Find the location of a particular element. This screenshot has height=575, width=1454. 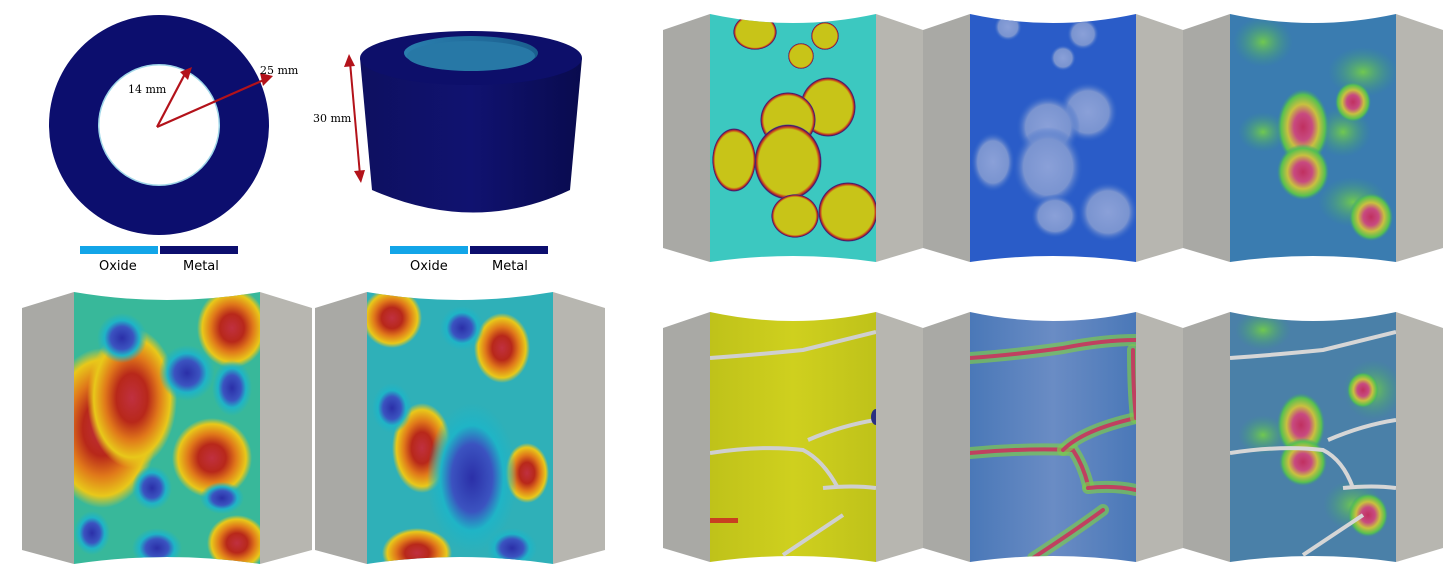

legend-metal-label-1: Metal is located at coordinates (201, 266).